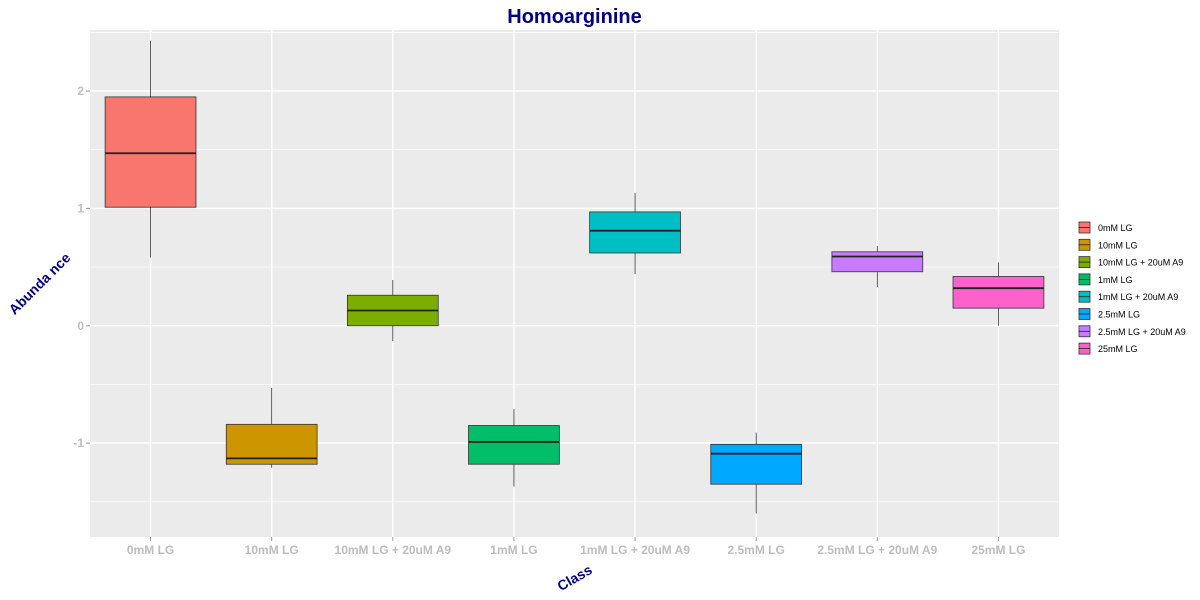 The width and height of the screenshot is (1200, 600). Describe the element at coordinates (150, 550) in the screenshot. I see `x-tick-label: 0mM LG` at that location.